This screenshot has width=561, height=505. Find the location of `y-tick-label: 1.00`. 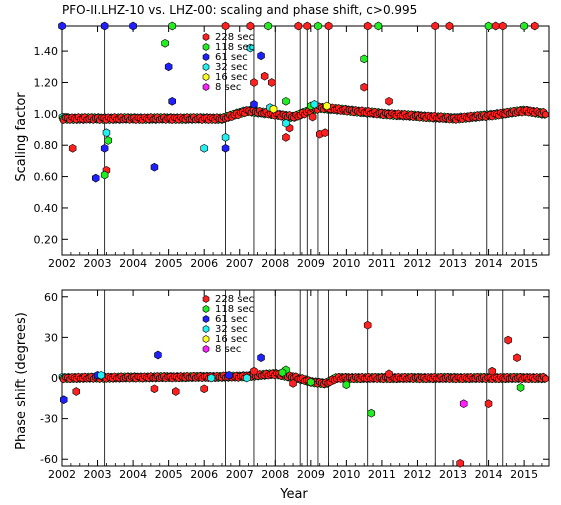

y-tick-label: 1.00 is located at coordinates (46, 114).